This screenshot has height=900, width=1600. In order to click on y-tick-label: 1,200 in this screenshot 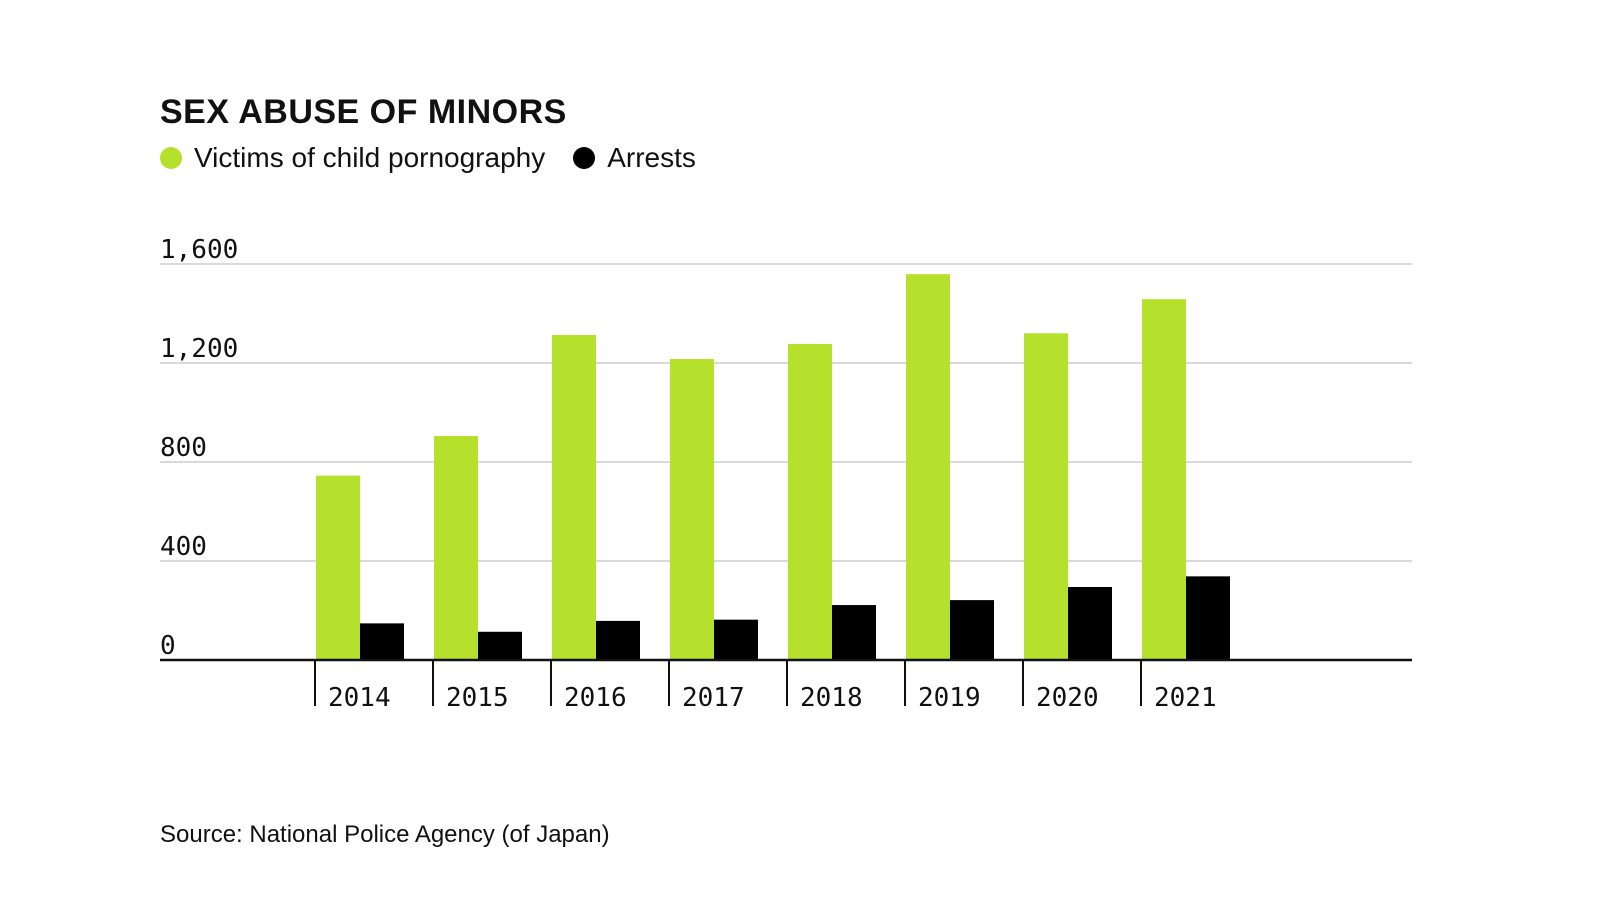, I will do `click(199, 349)`.